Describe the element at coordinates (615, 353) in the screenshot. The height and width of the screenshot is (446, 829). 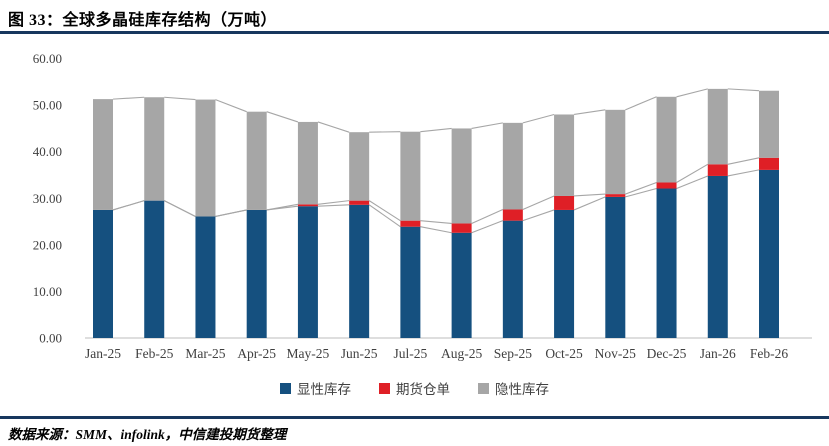
I see `x-axis-tick-label: Nov-25` at that location.